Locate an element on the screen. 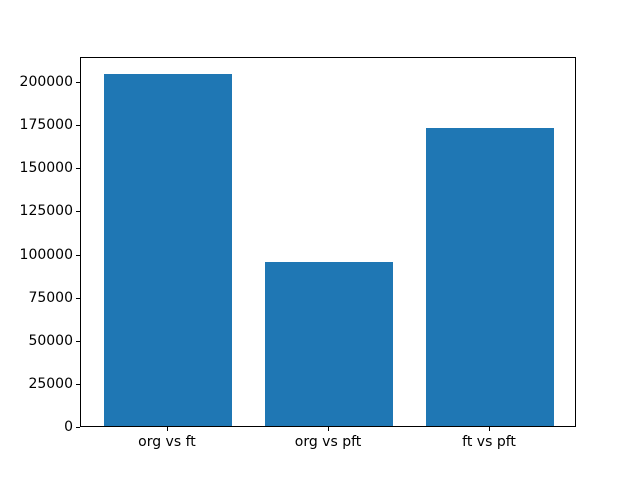 The image size is (640, 480). bar-ft-vs-pft is located at coordinates (490, 276).